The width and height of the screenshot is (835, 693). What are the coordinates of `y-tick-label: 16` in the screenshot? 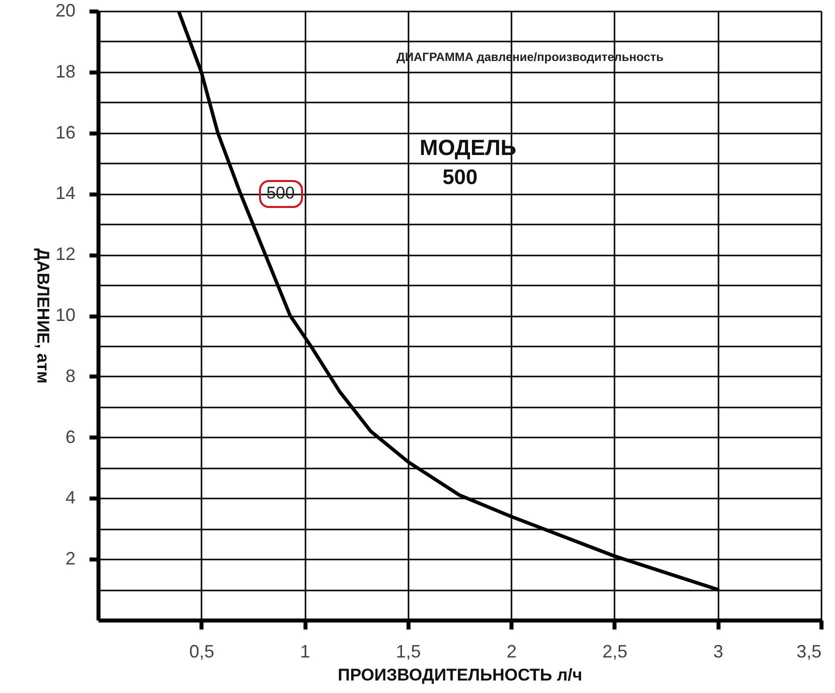 It's located at (65, 132).